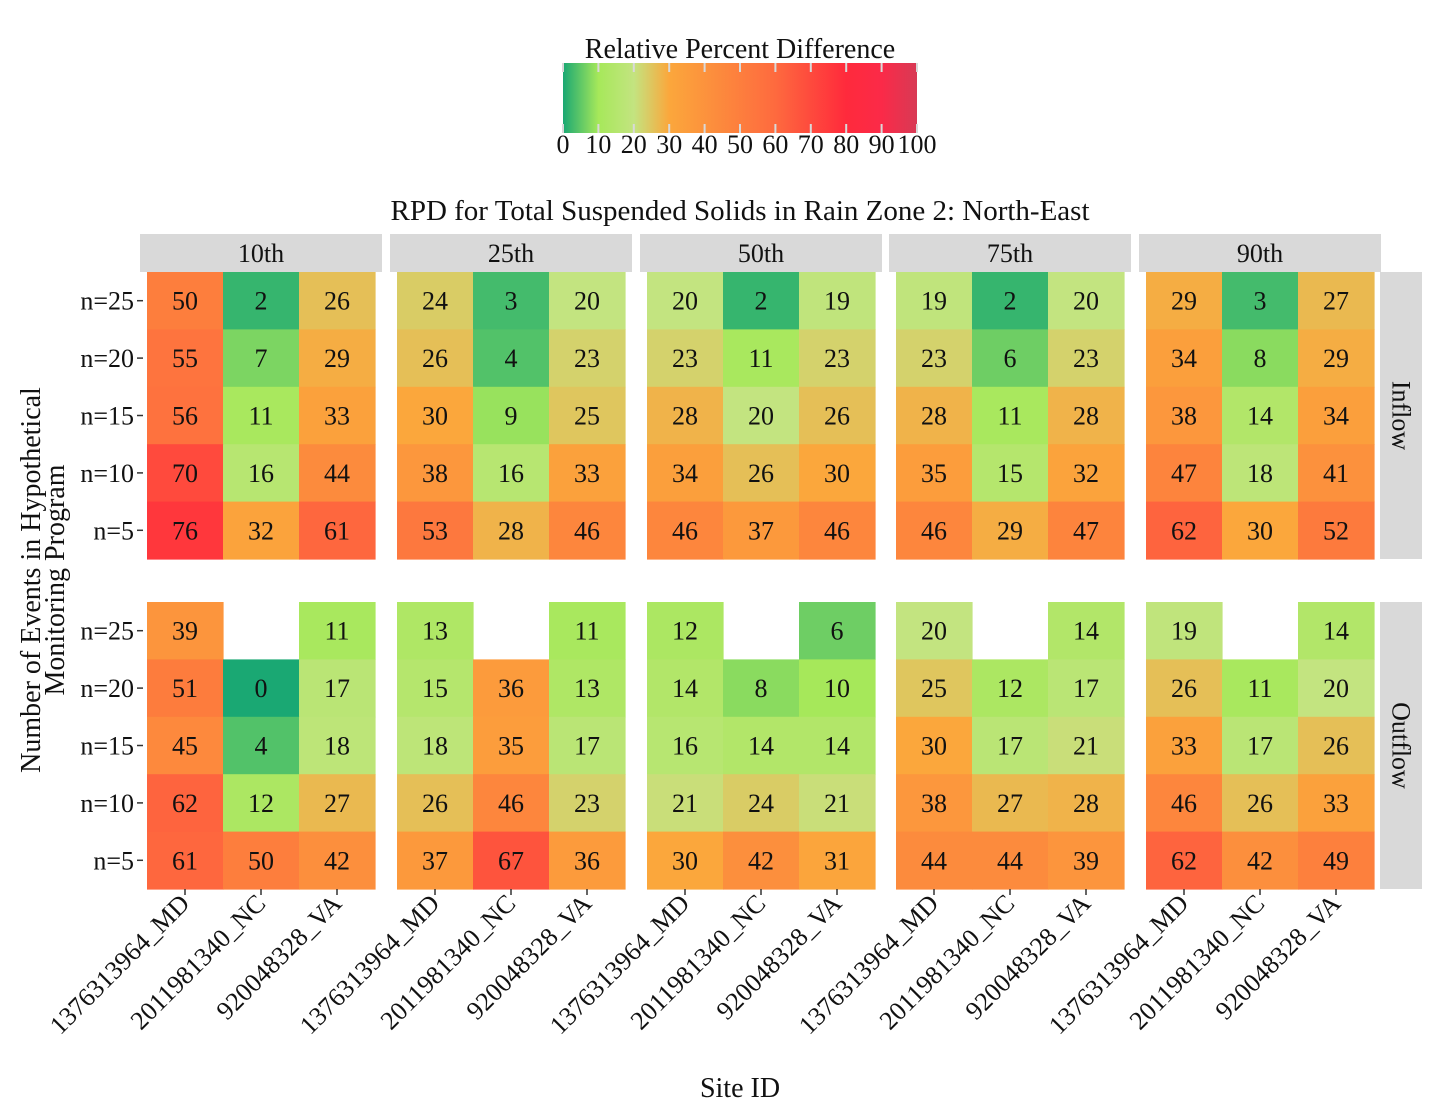 This screenshot has height=1113, width=1433. I want to click on y-tick-label: n=5, so click(113, 860).